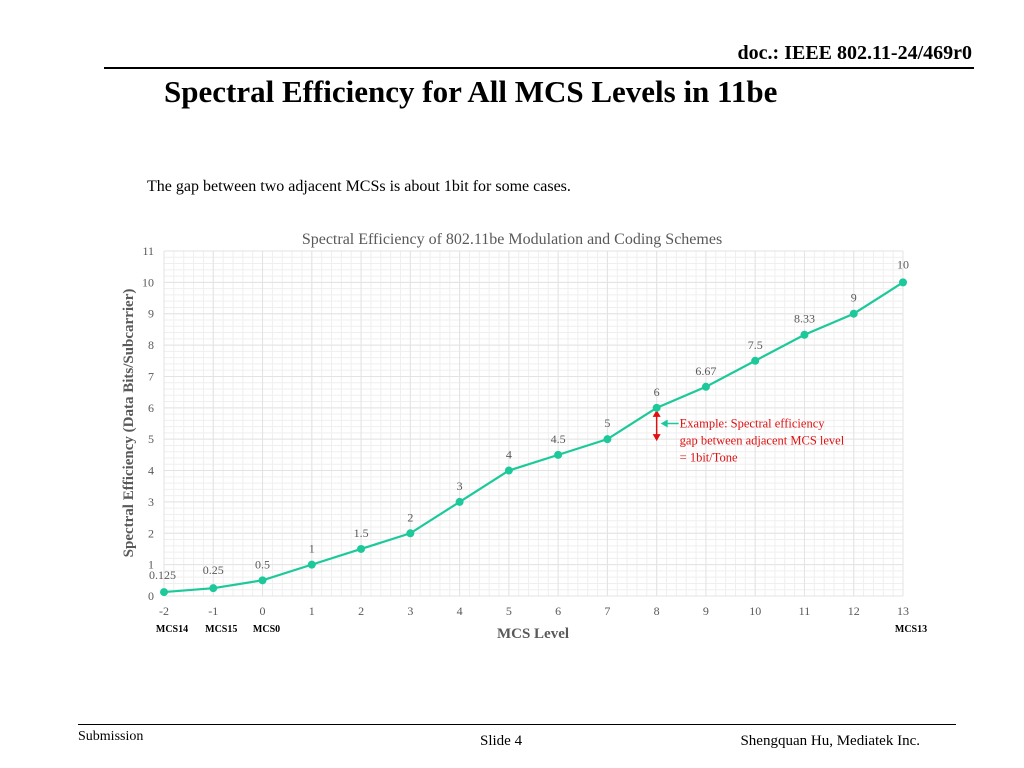 This screenshot has height=768, width=1024. Describe the element at coordinates (539, 68) in the screenshot. I see `header-rule` at that location.